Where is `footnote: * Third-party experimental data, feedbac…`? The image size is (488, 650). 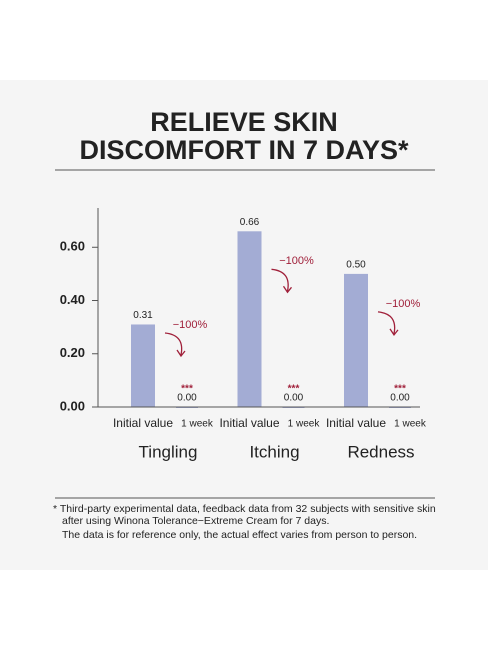
footnote: * Third-party experimental data, feedbac… is located at coordinates (244, 509).